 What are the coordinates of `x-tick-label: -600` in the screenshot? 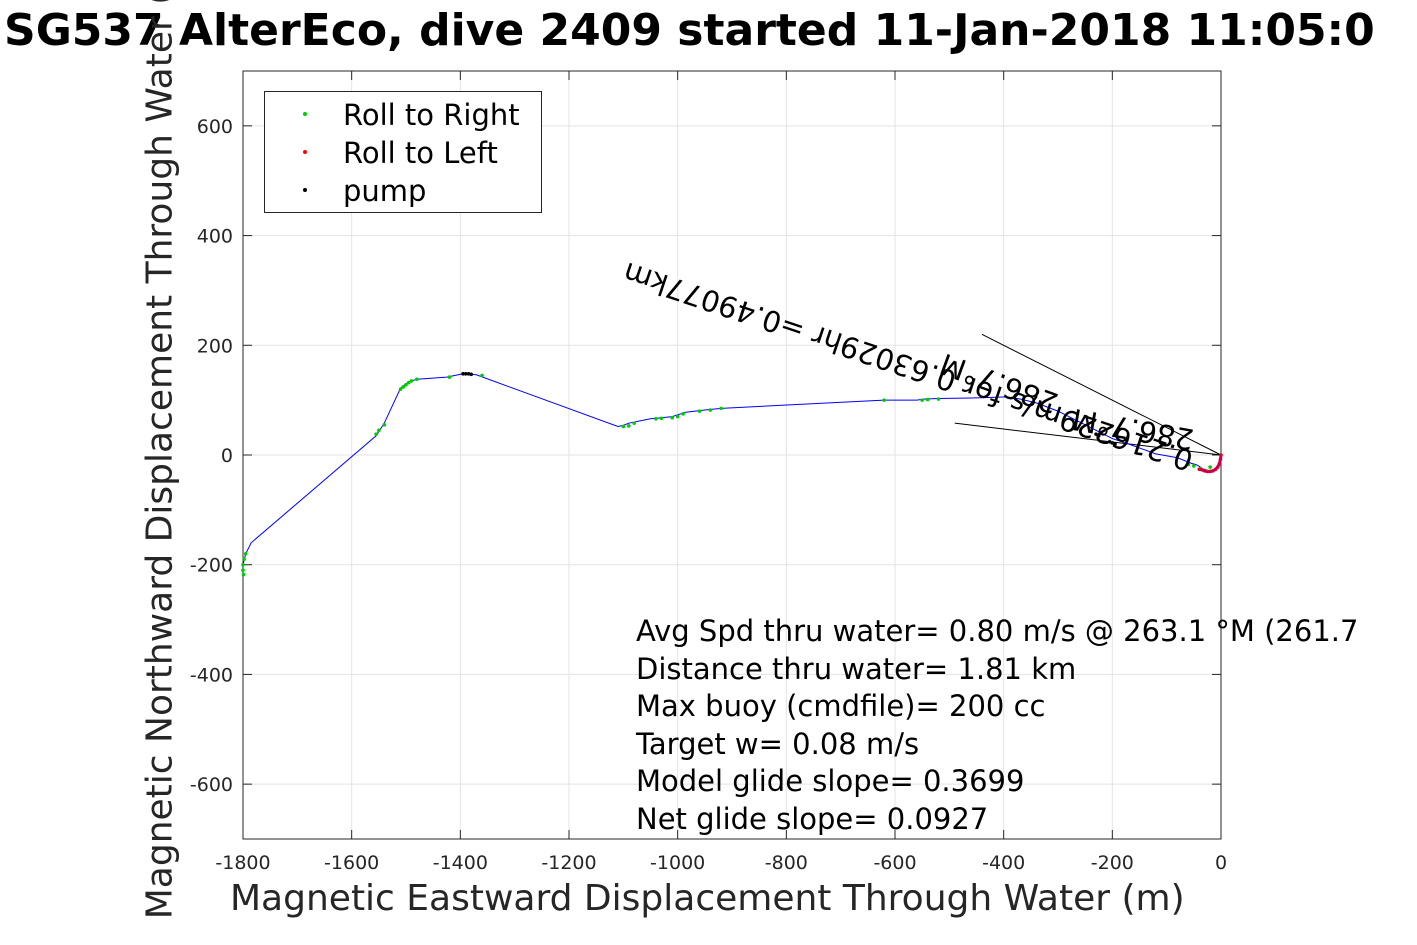 It's located at (894, 863).